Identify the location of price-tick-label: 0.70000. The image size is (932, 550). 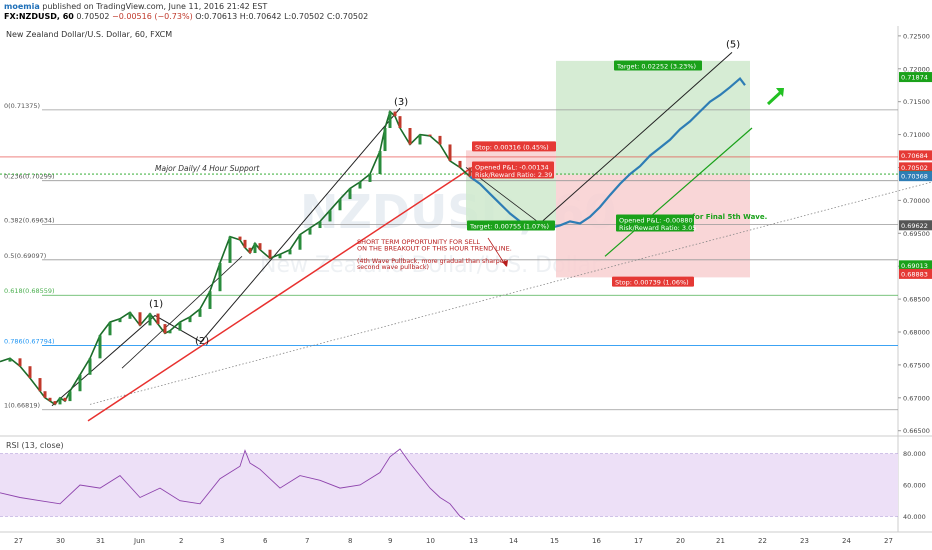
(916, 201).